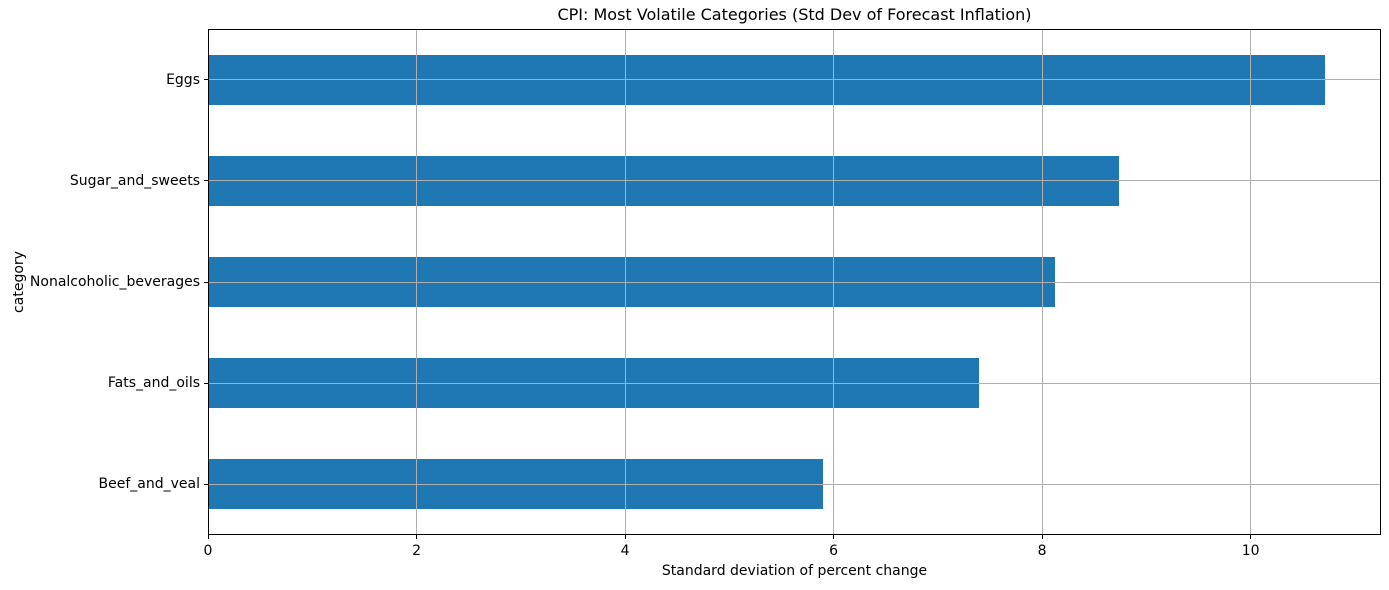 The image size is (1389, 590). I want to click on x-tick-label: 10, so click(1250, 551).